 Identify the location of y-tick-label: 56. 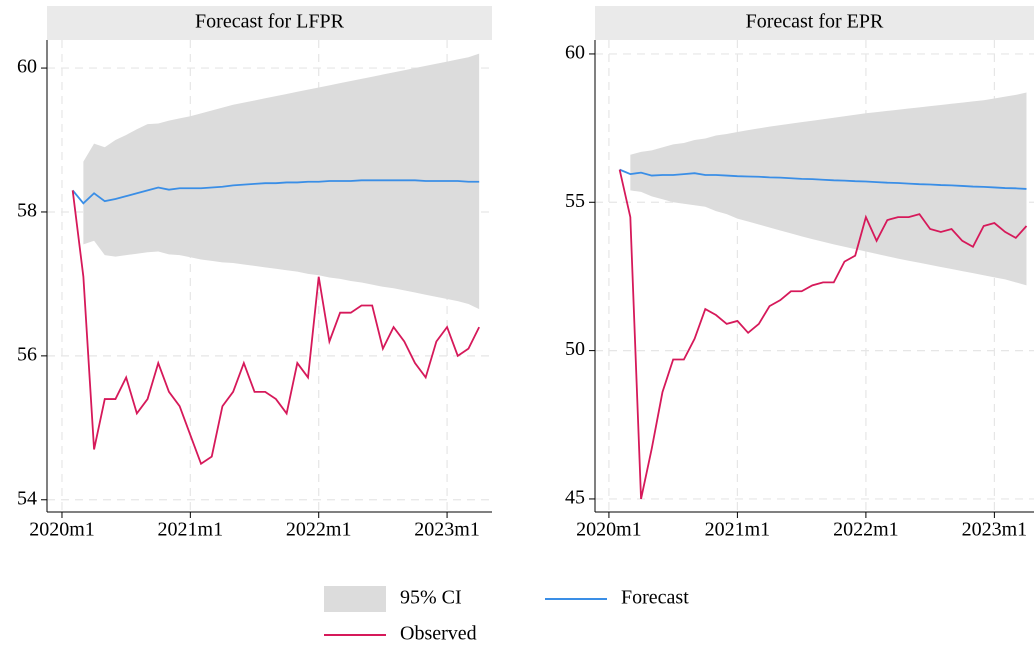
(27, 354).